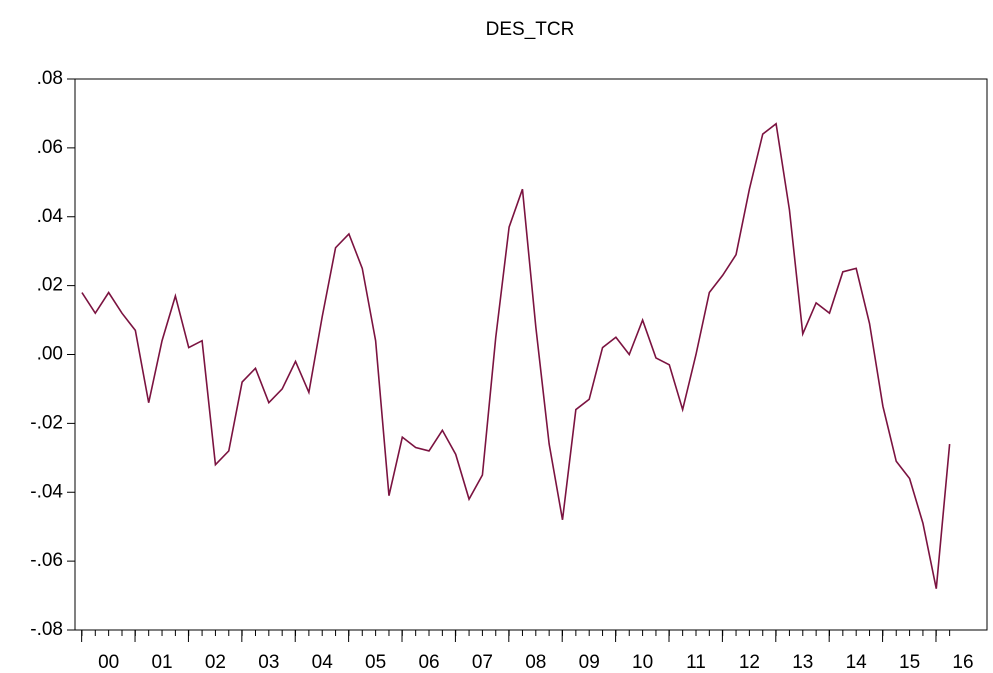  Describe the element at coordinates (696, 662) in the screenshot. I see `x-tick-label: 11` at that location.